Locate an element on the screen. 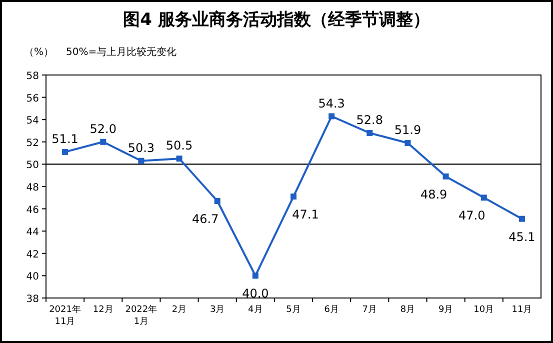 This screenshot has width=553, height=343. x-tick-label: 2021年 11月 is located at coordinates (65, 315).